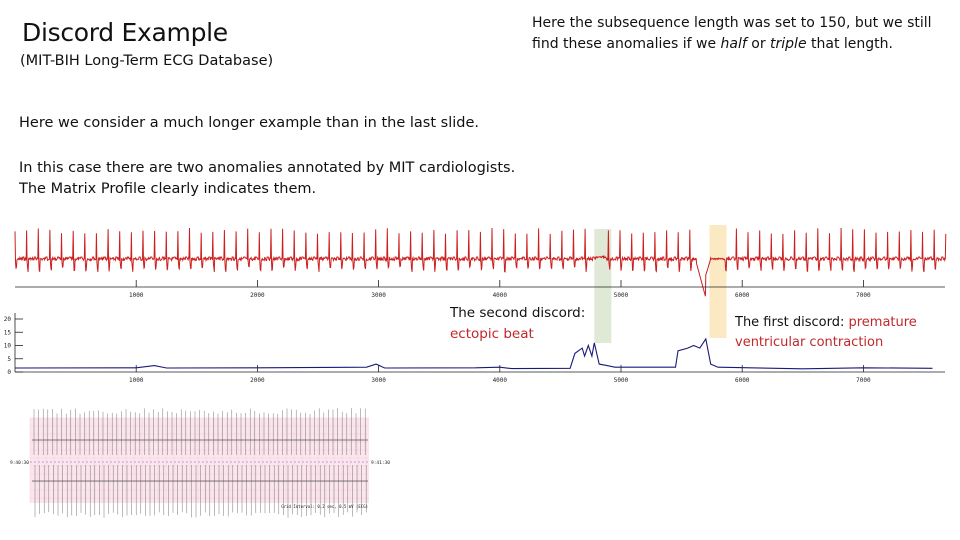 The width and height of the screenshot is (960, 540). What do you see at coordinates (500, 295) in the screenshot?
I see `ecg-x-tick-label: 4000` at bounding box center [500, 295].